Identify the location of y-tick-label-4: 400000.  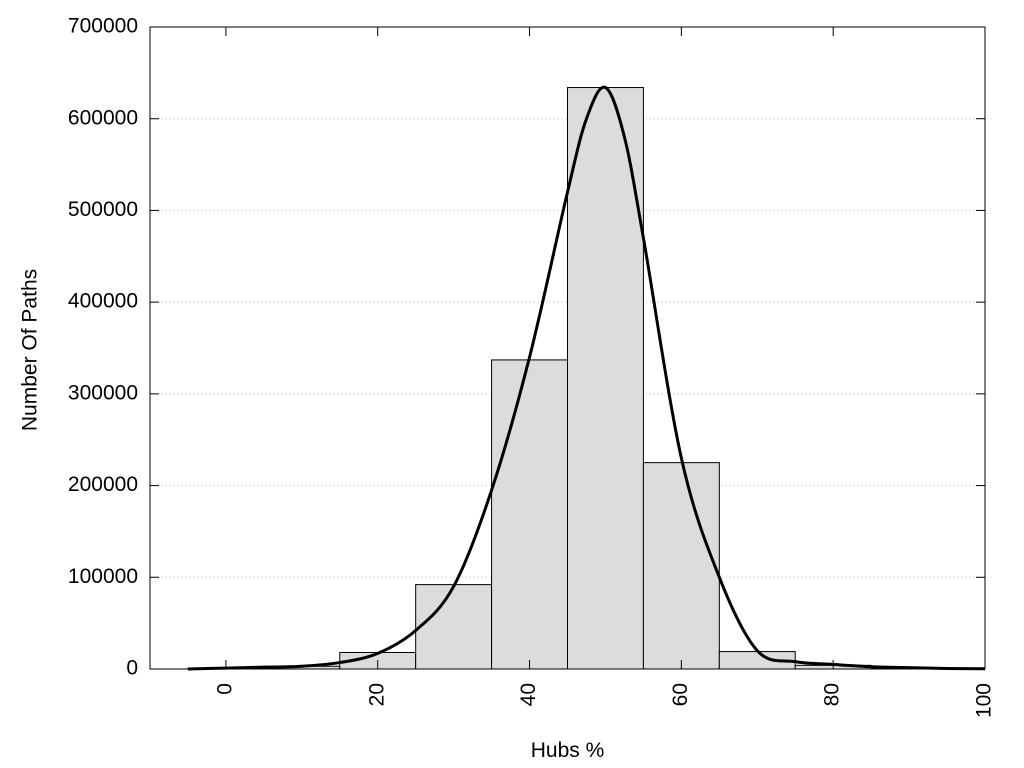
(103, 301).